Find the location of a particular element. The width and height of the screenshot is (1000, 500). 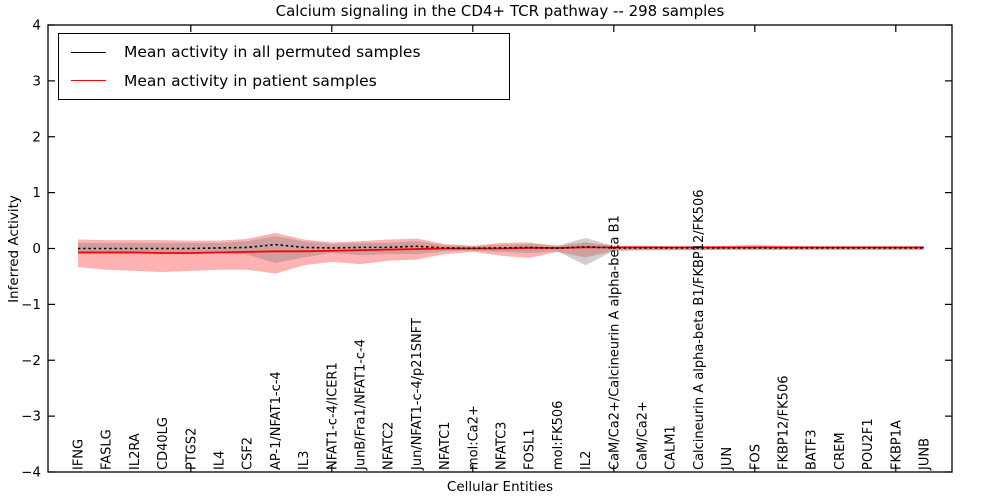

y-tick-label: 2 is located at coordinates (36, 137).